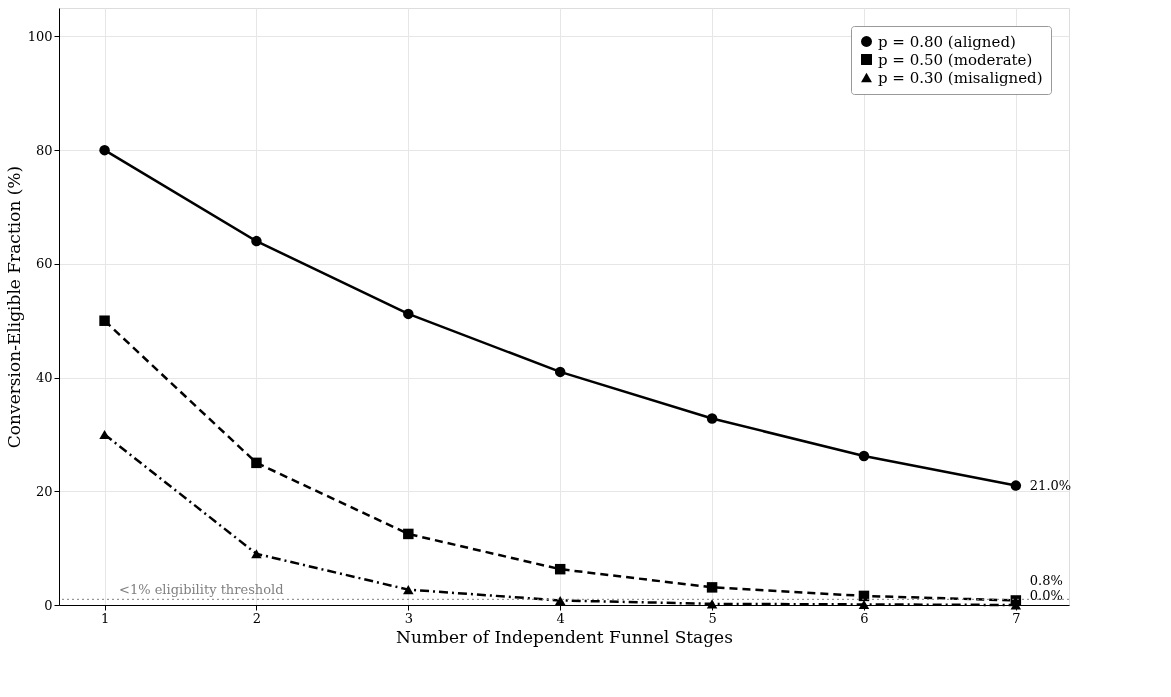  Describe the element at coordinates (1046, 580) in the screenshot. I see `data-label: 0.8%` at that location.